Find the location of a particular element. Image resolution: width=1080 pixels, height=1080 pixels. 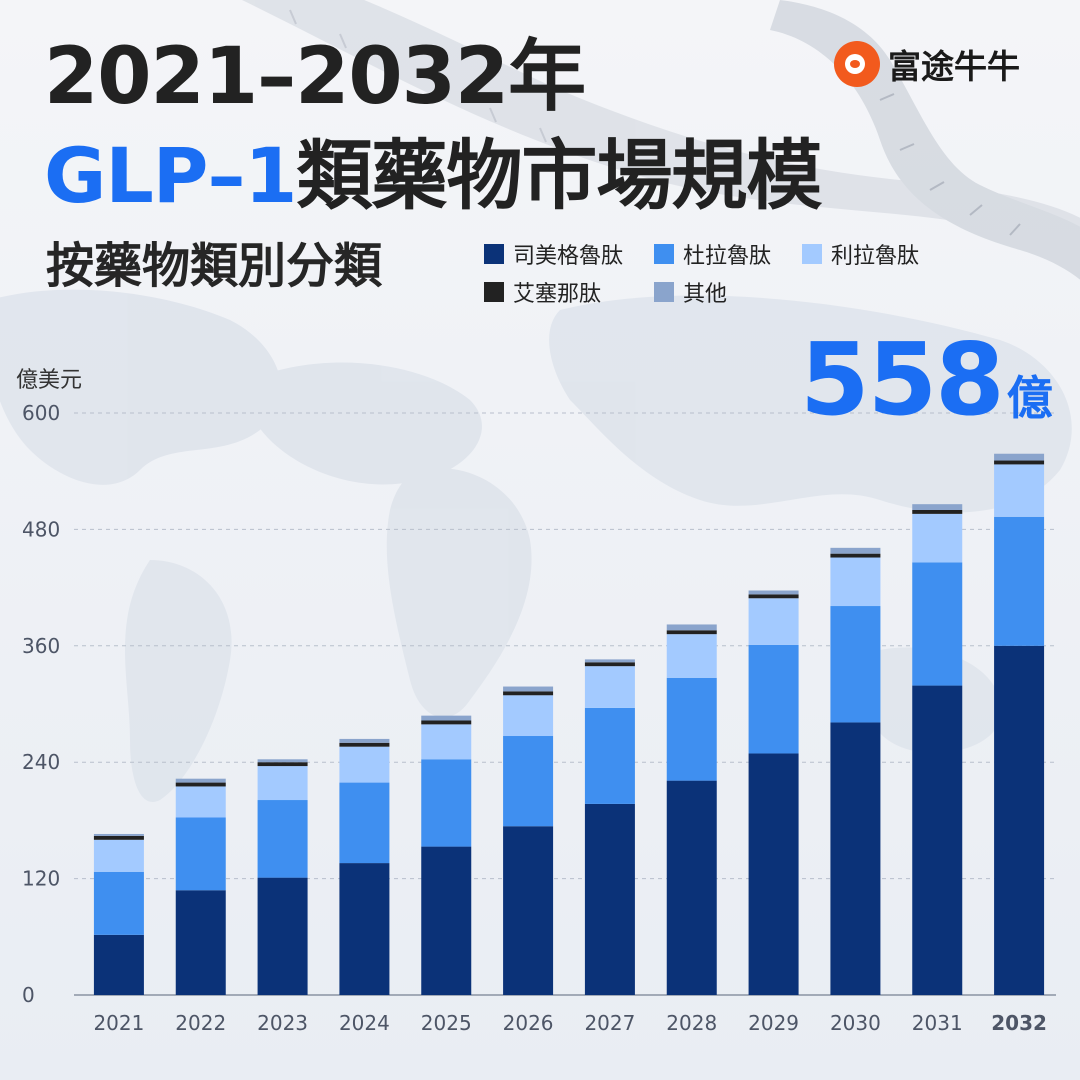

legend-item-other: 其他 is located at coordinates (728, 292).